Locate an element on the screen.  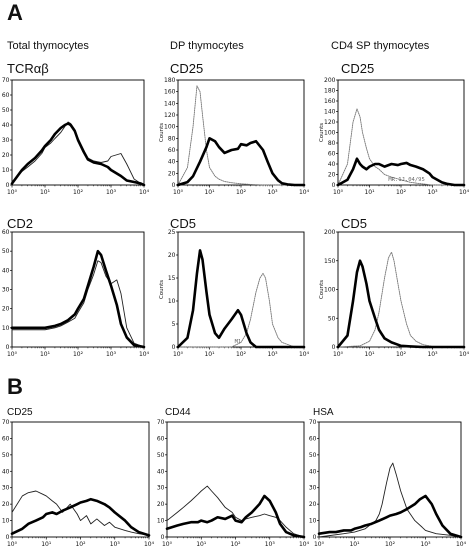
histogram-a-sp-cd5: 0 50 100 150 200 10⁰ 10¹ 10² 10³ 10⁴ Counts is located at coordinates (394, 293).